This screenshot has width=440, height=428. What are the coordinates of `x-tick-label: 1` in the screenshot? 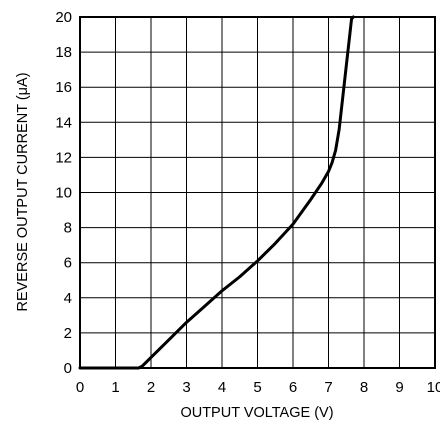 It's located at (115, 387).